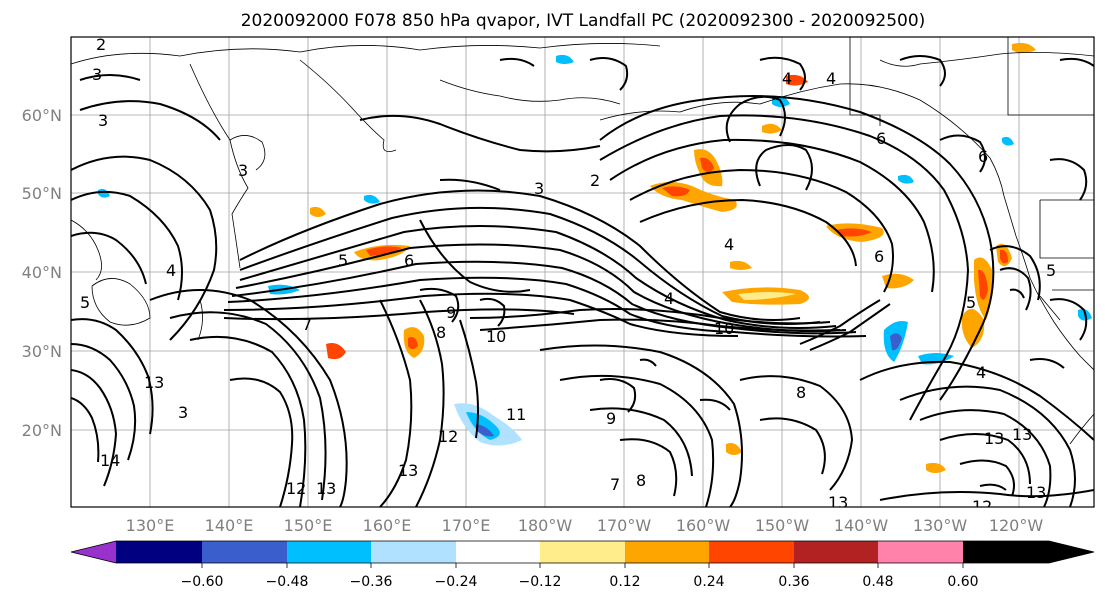  Describe the element at coordinates (962, 582) in the screenshot. I see `colorbar-tick-label: 0.60` at that location.